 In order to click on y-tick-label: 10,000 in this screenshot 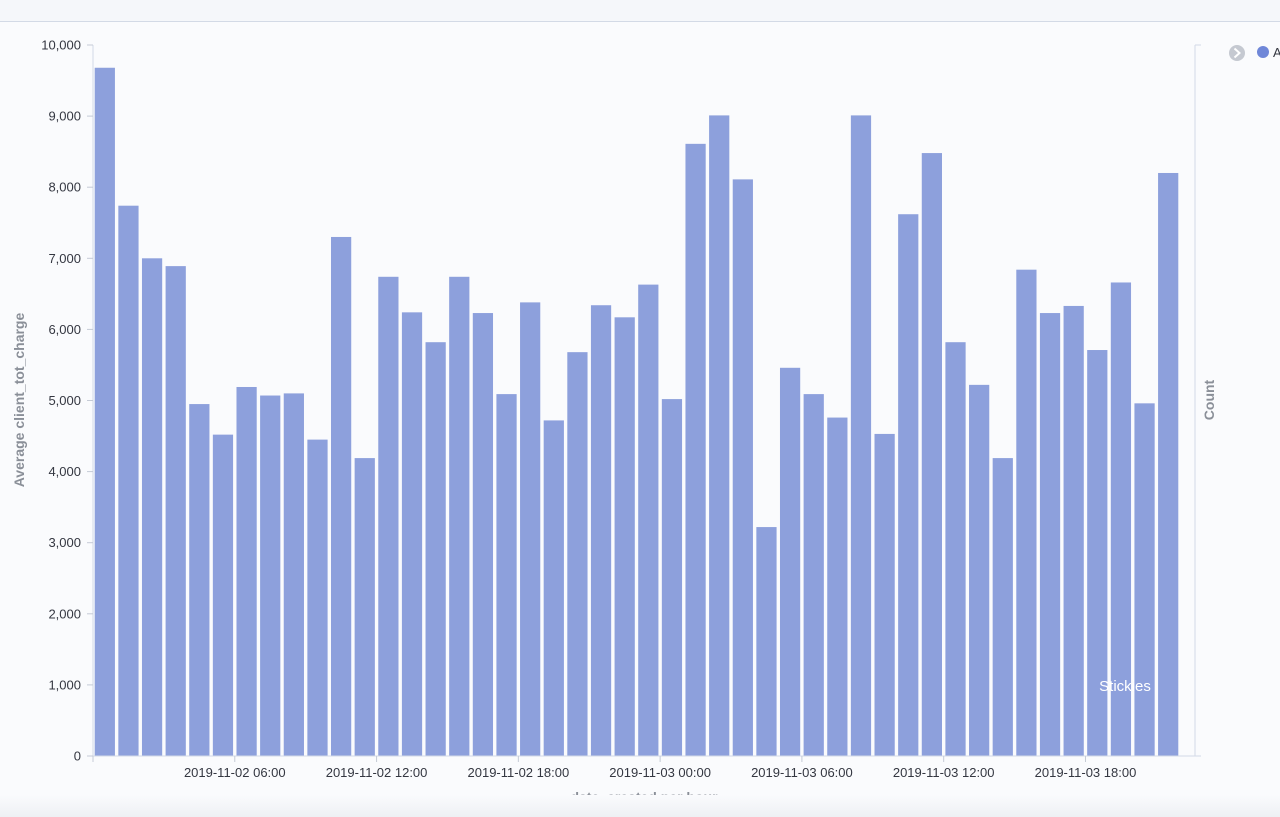, I will do `click(61, 45)`.